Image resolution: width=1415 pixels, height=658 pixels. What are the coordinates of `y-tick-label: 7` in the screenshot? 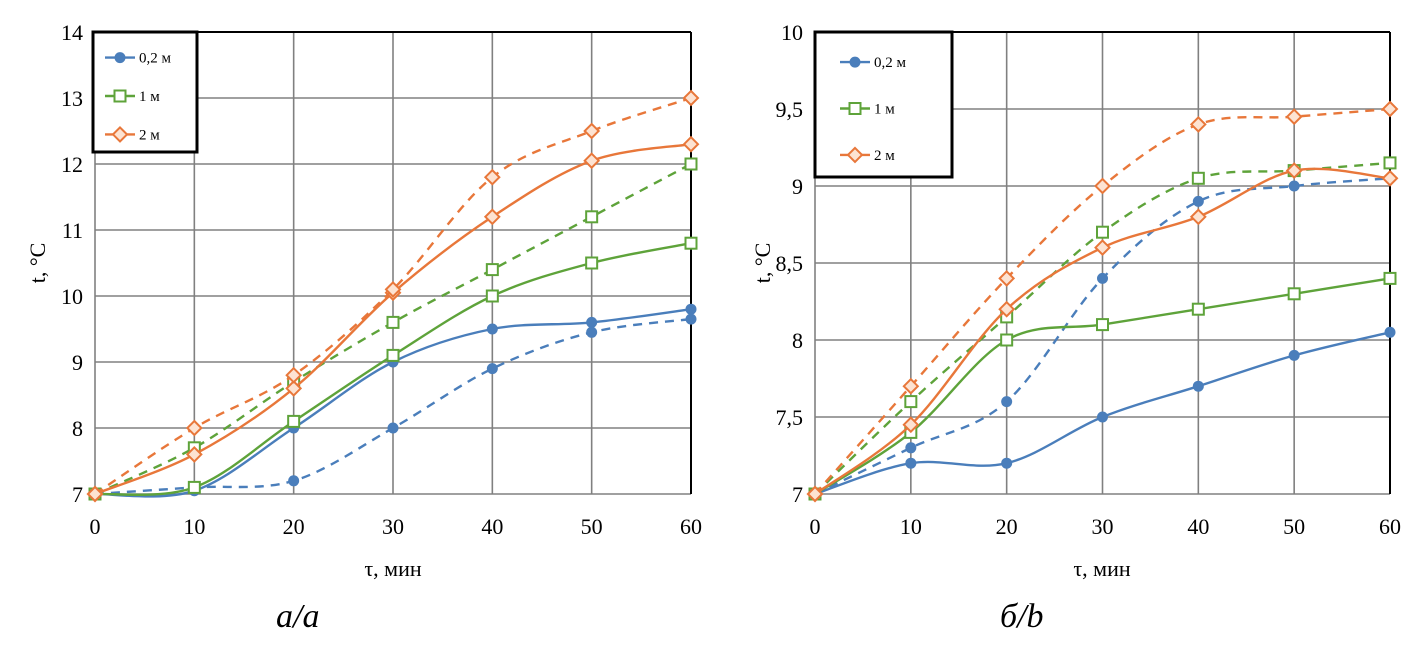 It's located at (77, 494).